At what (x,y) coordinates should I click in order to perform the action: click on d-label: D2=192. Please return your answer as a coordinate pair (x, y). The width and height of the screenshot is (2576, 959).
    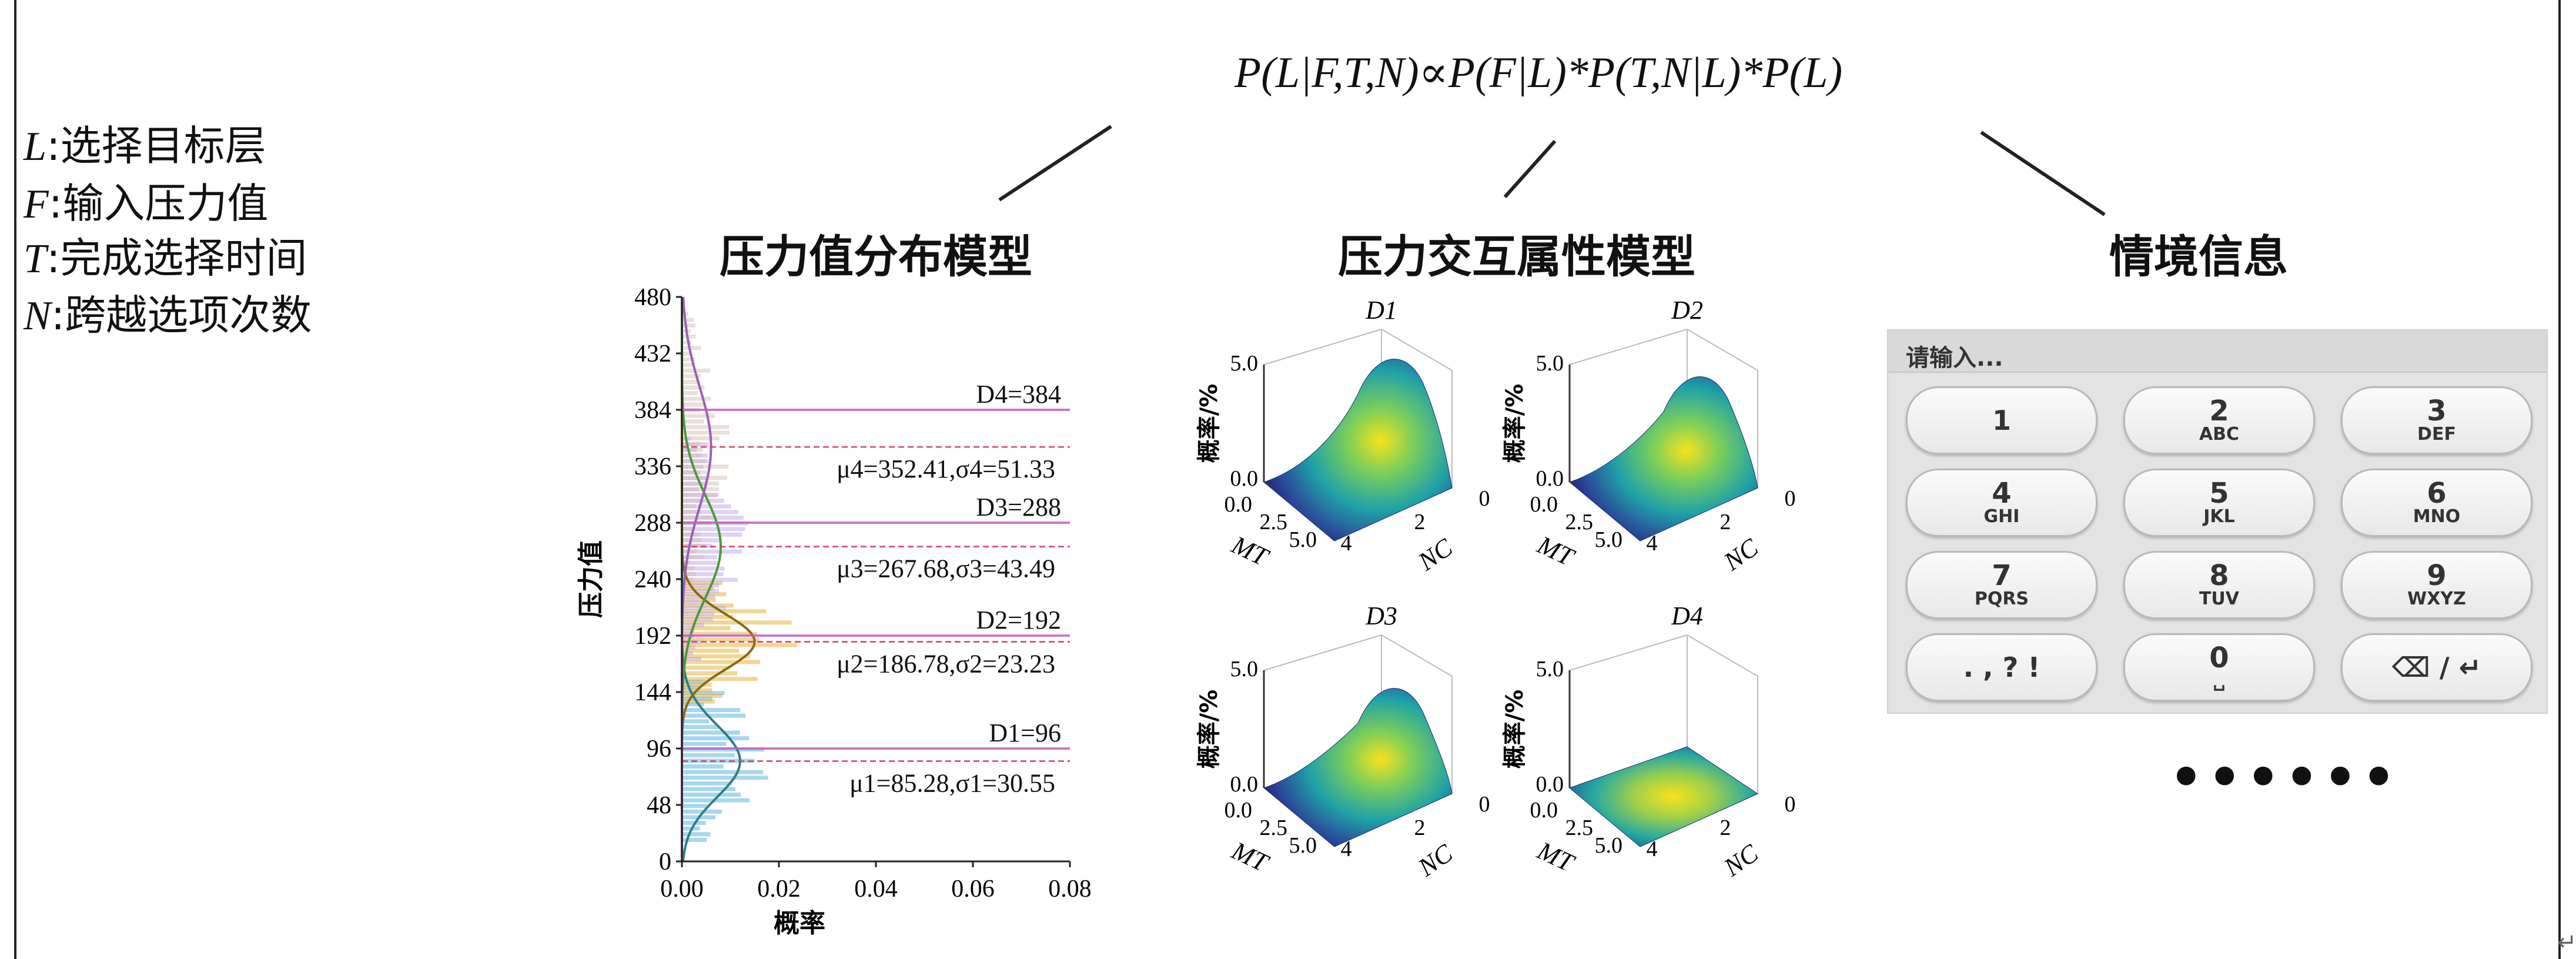
    Looking at the image, I should click on (1018, 620).